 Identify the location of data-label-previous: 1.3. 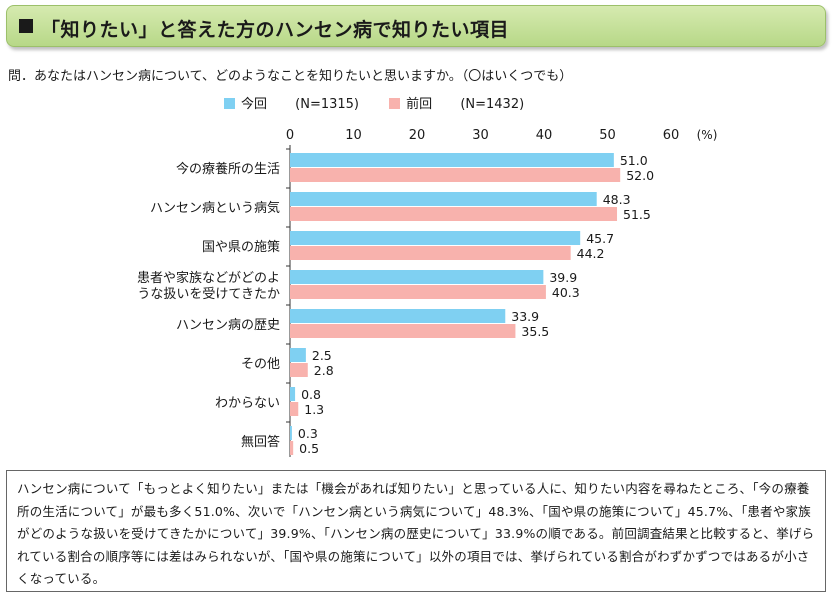
(314, 409).